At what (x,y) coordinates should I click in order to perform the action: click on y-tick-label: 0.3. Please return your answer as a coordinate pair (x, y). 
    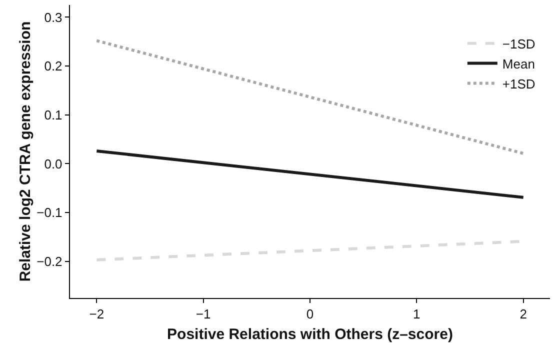
    Looking at the image, I should click on (53, 17).